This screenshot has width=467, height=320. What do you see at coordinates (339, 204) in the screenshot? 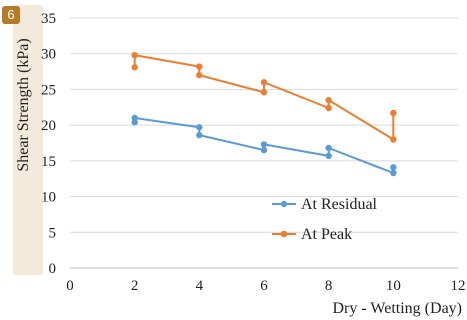
I see `legend-label-at-residual: At Residual` at bounding box center [339, 204].